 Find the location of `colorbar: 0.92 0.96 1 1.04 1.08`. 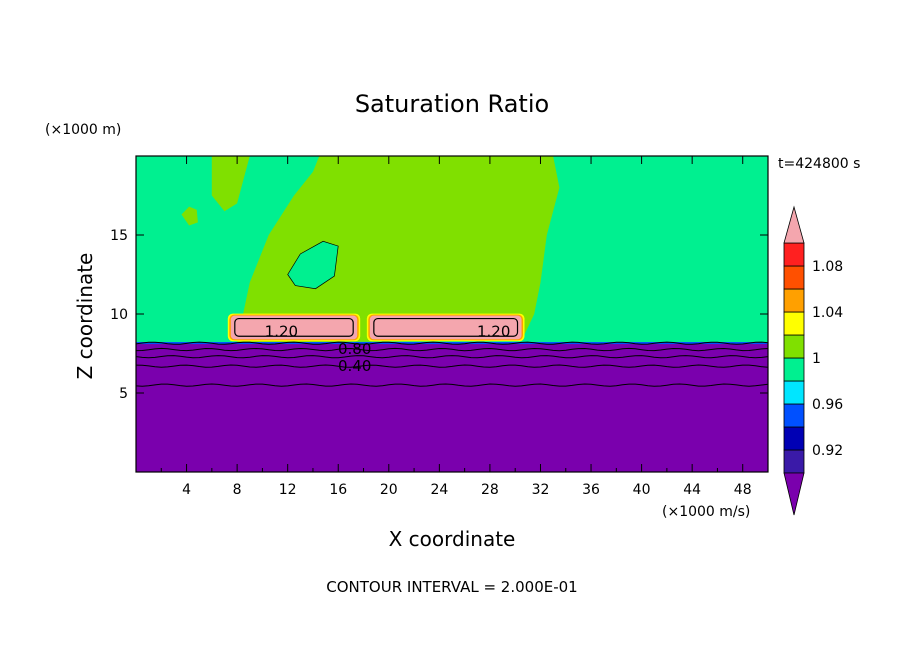

colorbar: 0.92 0.96 1 1.04 1.08 is located at coordinates (813, 360).